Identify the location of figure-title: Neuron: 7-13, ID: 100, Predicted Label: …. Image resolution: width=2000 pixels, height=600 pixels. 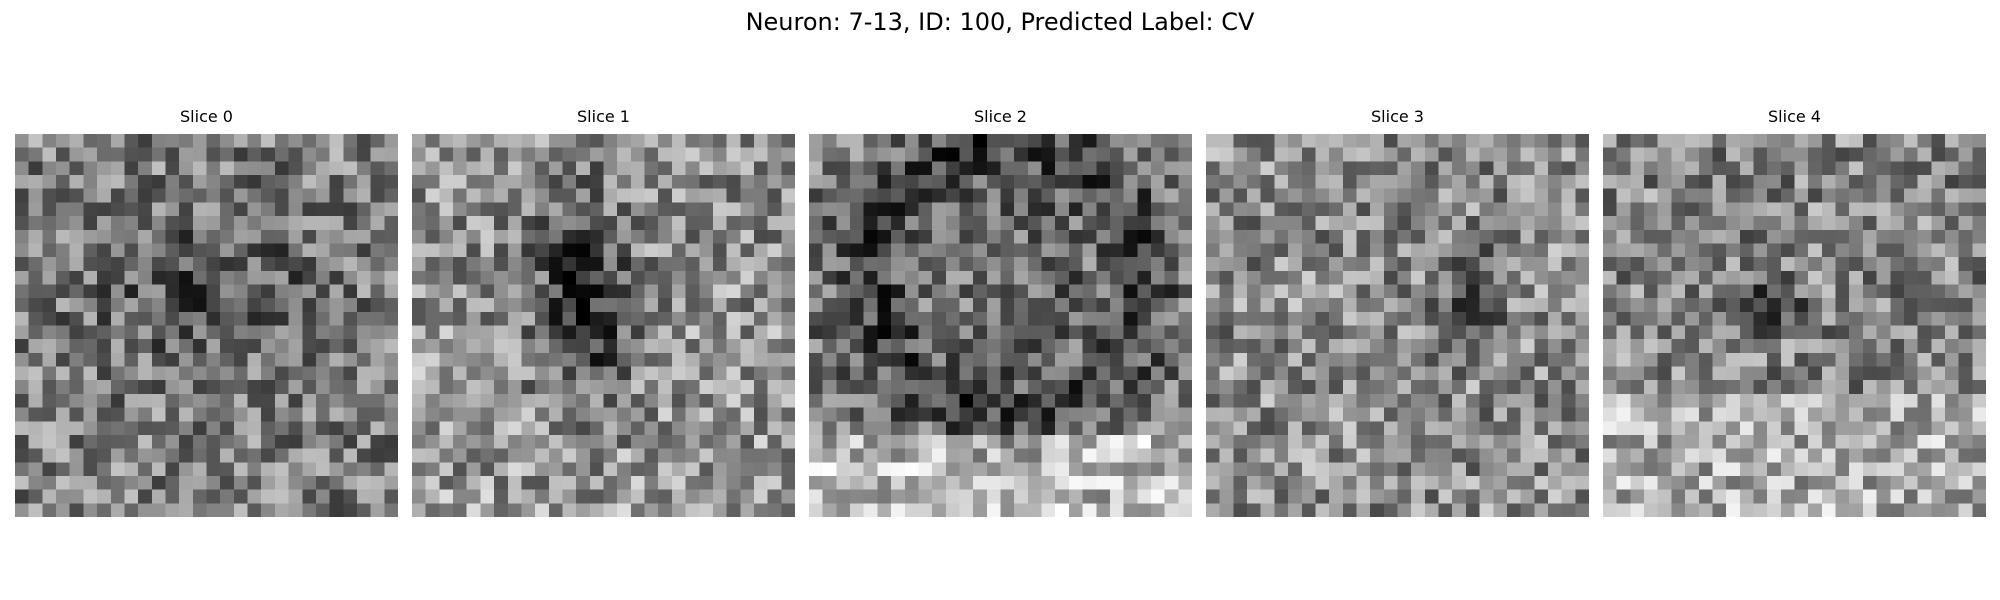
(1000, 22).